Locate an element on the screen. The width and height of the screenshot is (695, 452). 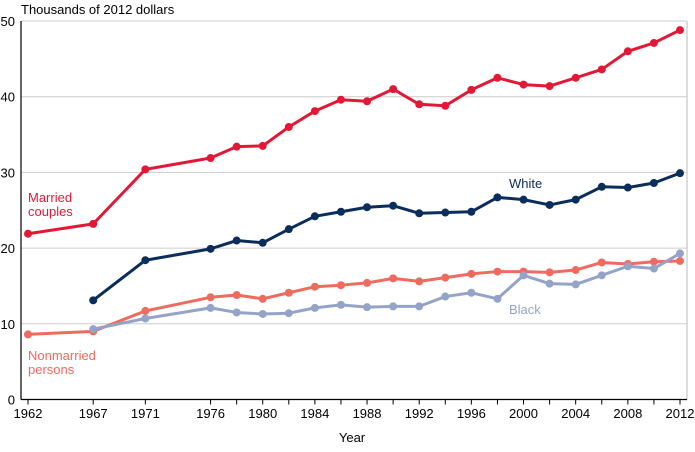
series-label-line: Black is located at coordinates (525, 309).